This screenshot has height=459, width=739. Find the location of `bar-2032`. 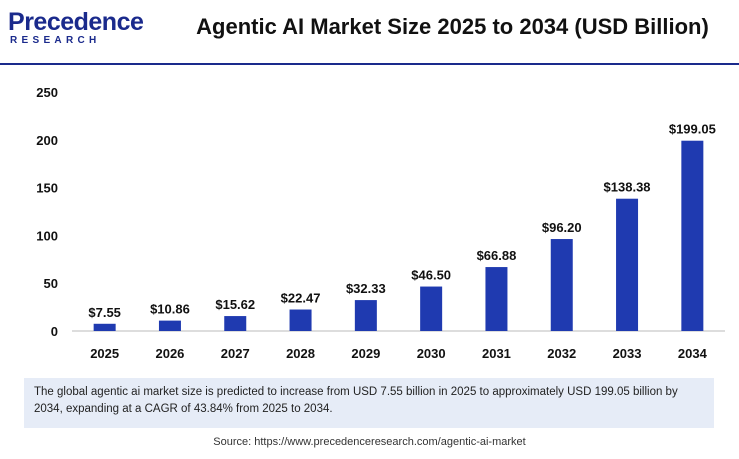

bar-2032 is located at coordinates (561, 285).